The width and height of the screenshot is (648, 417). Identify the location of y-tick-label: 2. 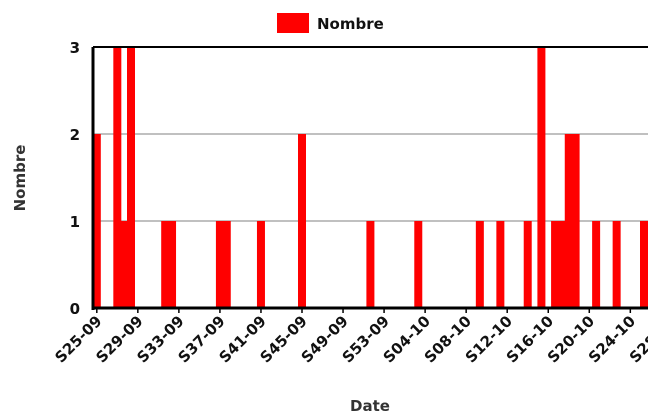
(75, 135).